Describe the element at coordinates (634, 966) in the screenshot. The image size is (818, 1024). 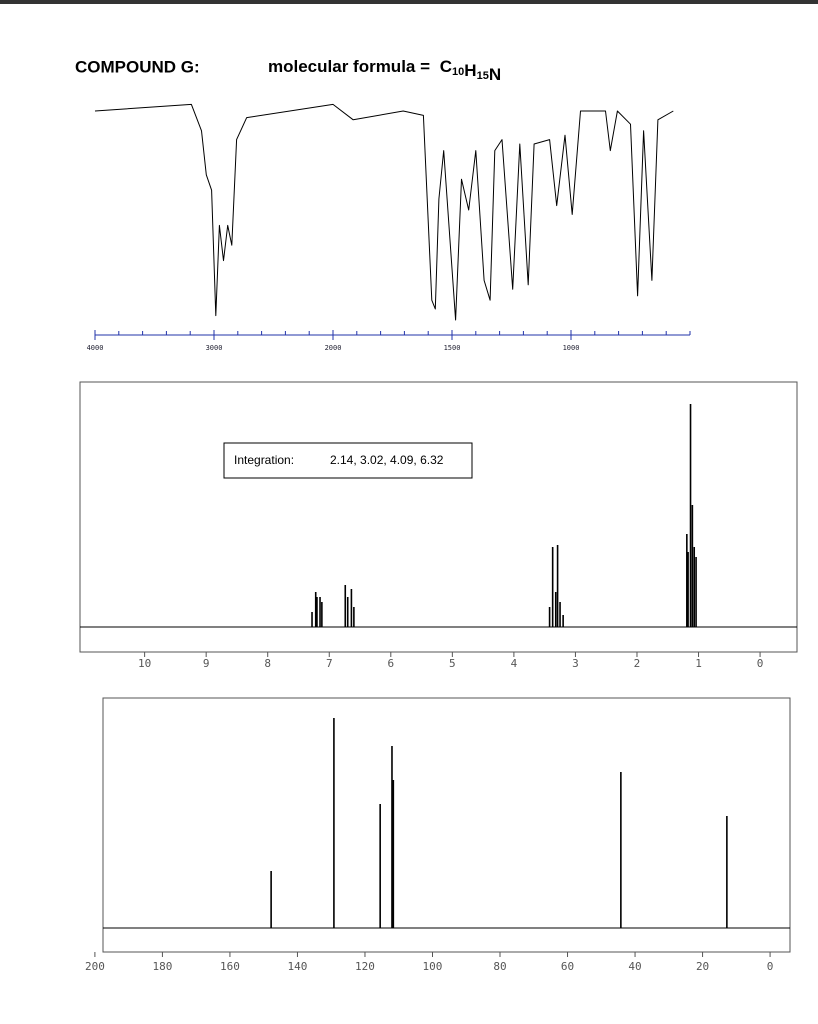
I see `x-tick-label: 40` at that location.